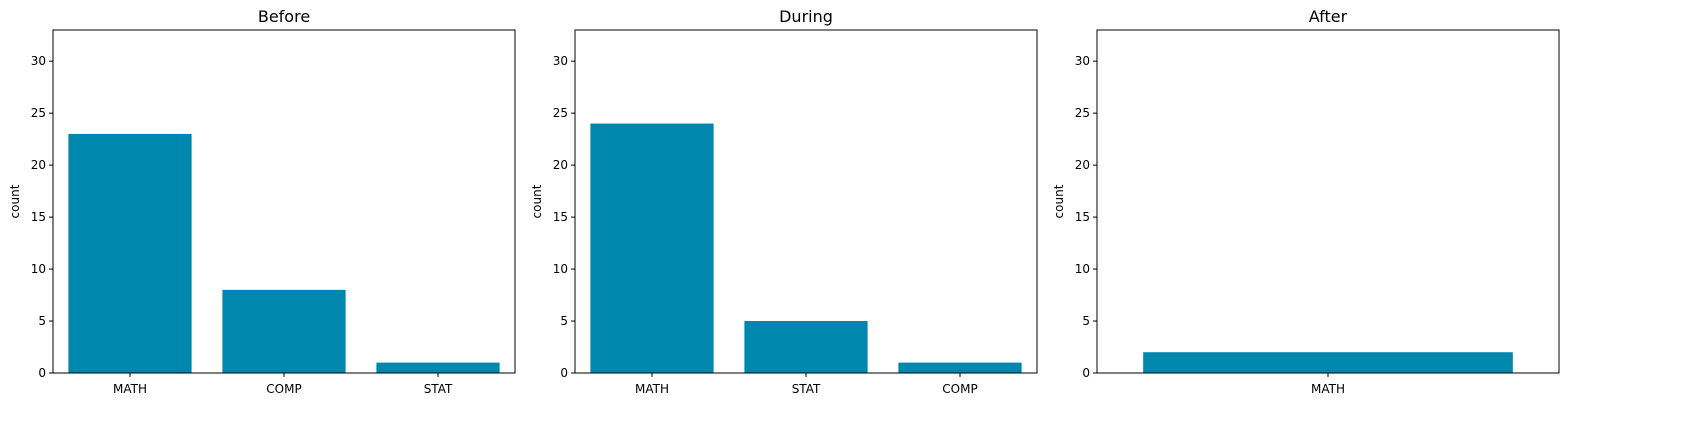  Describe the element at coordinates (284, 16) in the screenshot. I see `subplot-title: Before` at that location.